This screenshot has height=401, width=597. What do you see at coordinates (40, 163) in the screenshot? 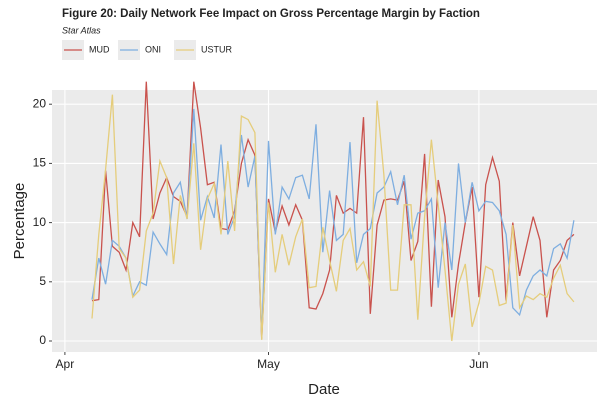
I see `y-tick-label: 15` at bounding box center [40, 163].